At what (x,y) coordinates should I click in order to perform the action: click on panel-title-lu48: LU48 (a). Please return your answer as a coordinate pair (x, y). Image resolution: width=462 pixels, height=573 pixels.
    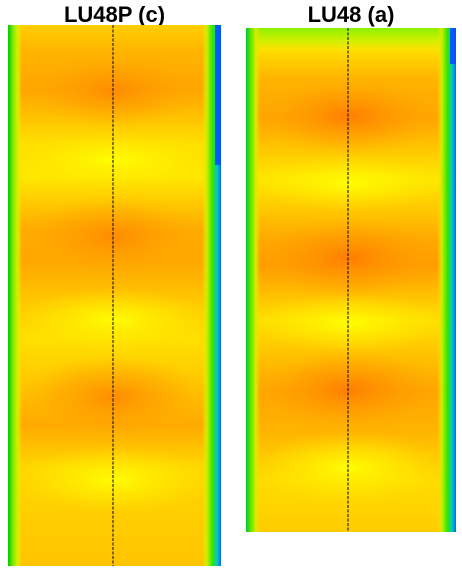
    Looking at the image, I should click on (351, 14).